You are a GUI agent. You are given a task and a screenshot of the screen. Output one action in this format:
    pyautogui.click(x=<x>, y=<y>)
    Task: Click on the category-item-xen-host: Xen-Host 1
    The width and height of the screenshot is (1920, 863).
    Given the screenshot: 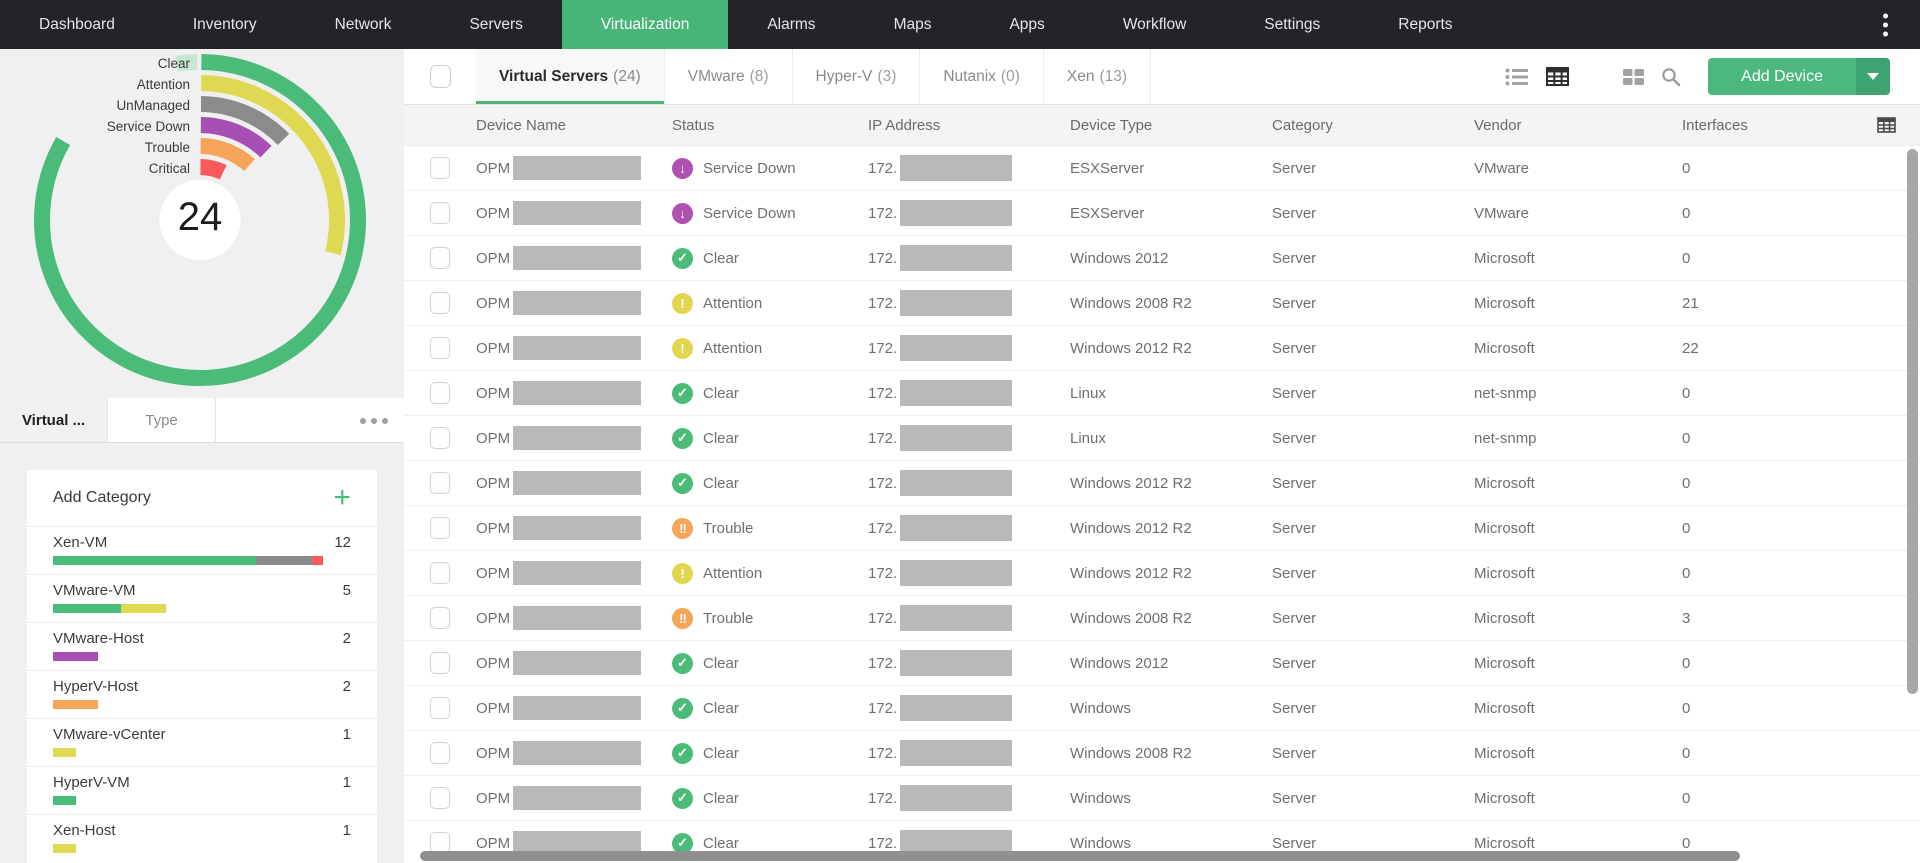 What is the action you would take?
    pyautogui.click(x=202, y=838)
    